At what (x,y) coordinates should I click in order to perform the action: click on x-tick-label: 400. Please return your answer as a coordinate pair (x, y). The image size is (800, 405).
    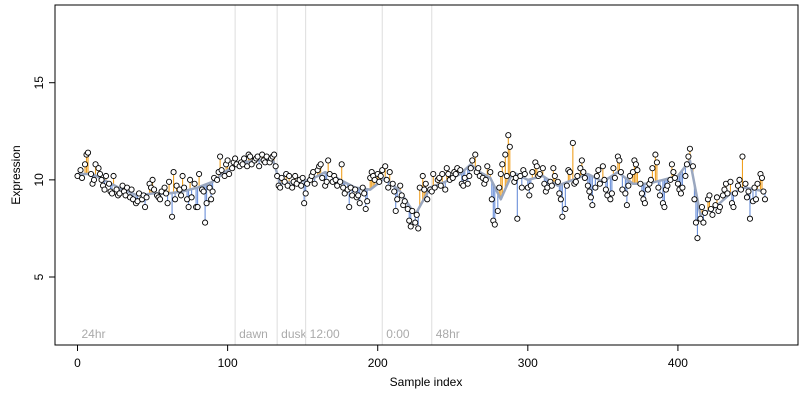
    Looking at the image, I should click on (678, 363).